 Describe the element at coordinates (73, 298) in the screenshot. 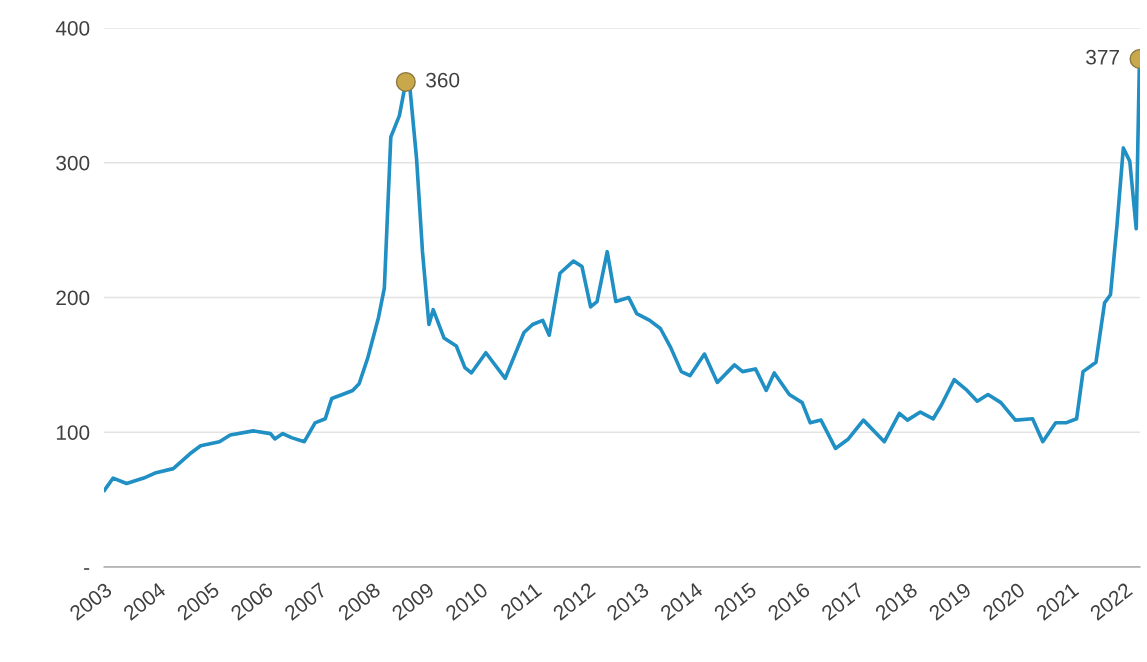

I see `y-tick-label: 200` at that location.